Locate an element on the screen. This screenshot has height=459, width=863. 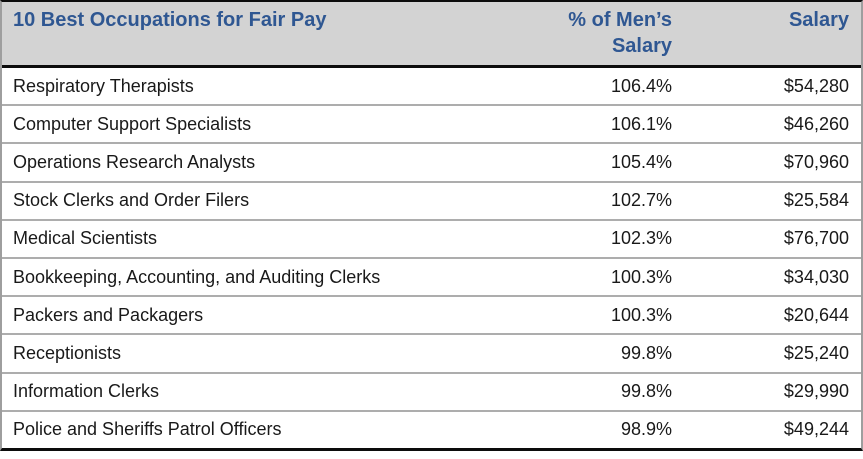
percent-cell: 102.3% is located at coordinates (641, 238).